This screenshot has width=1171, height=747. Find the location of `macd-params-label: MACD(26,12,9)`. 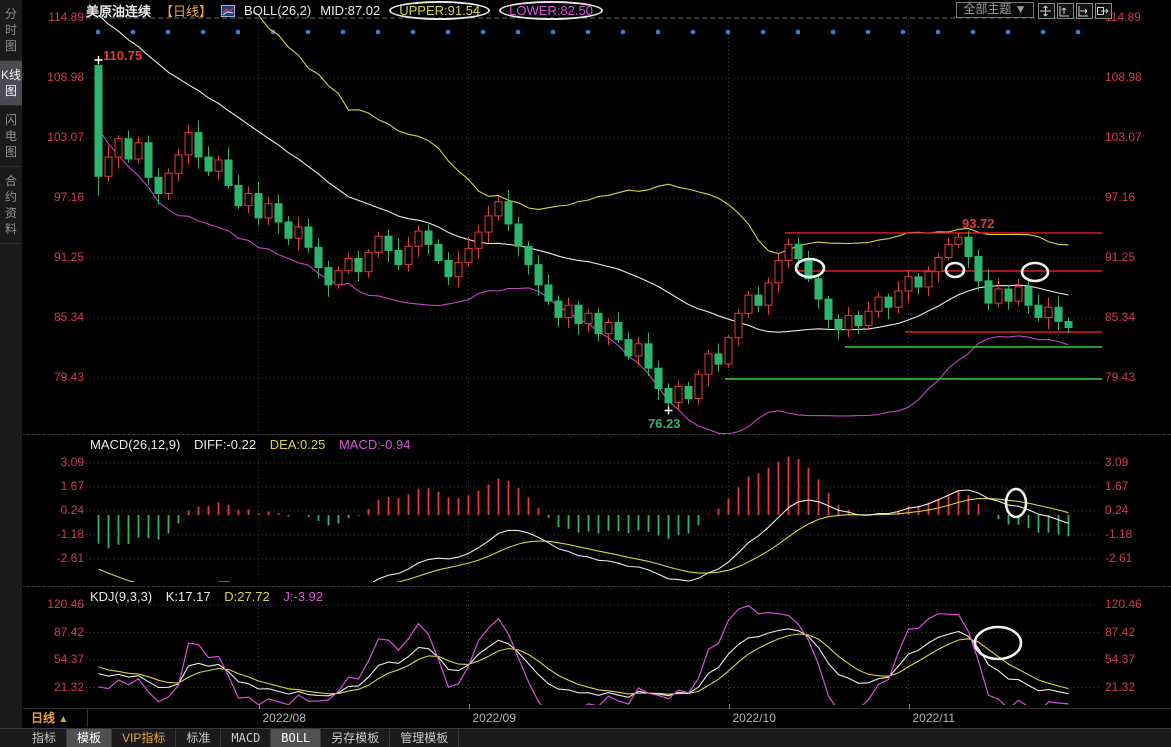

macd-params-label: MACD(26,12,9) is located at coordinates (135, 444).